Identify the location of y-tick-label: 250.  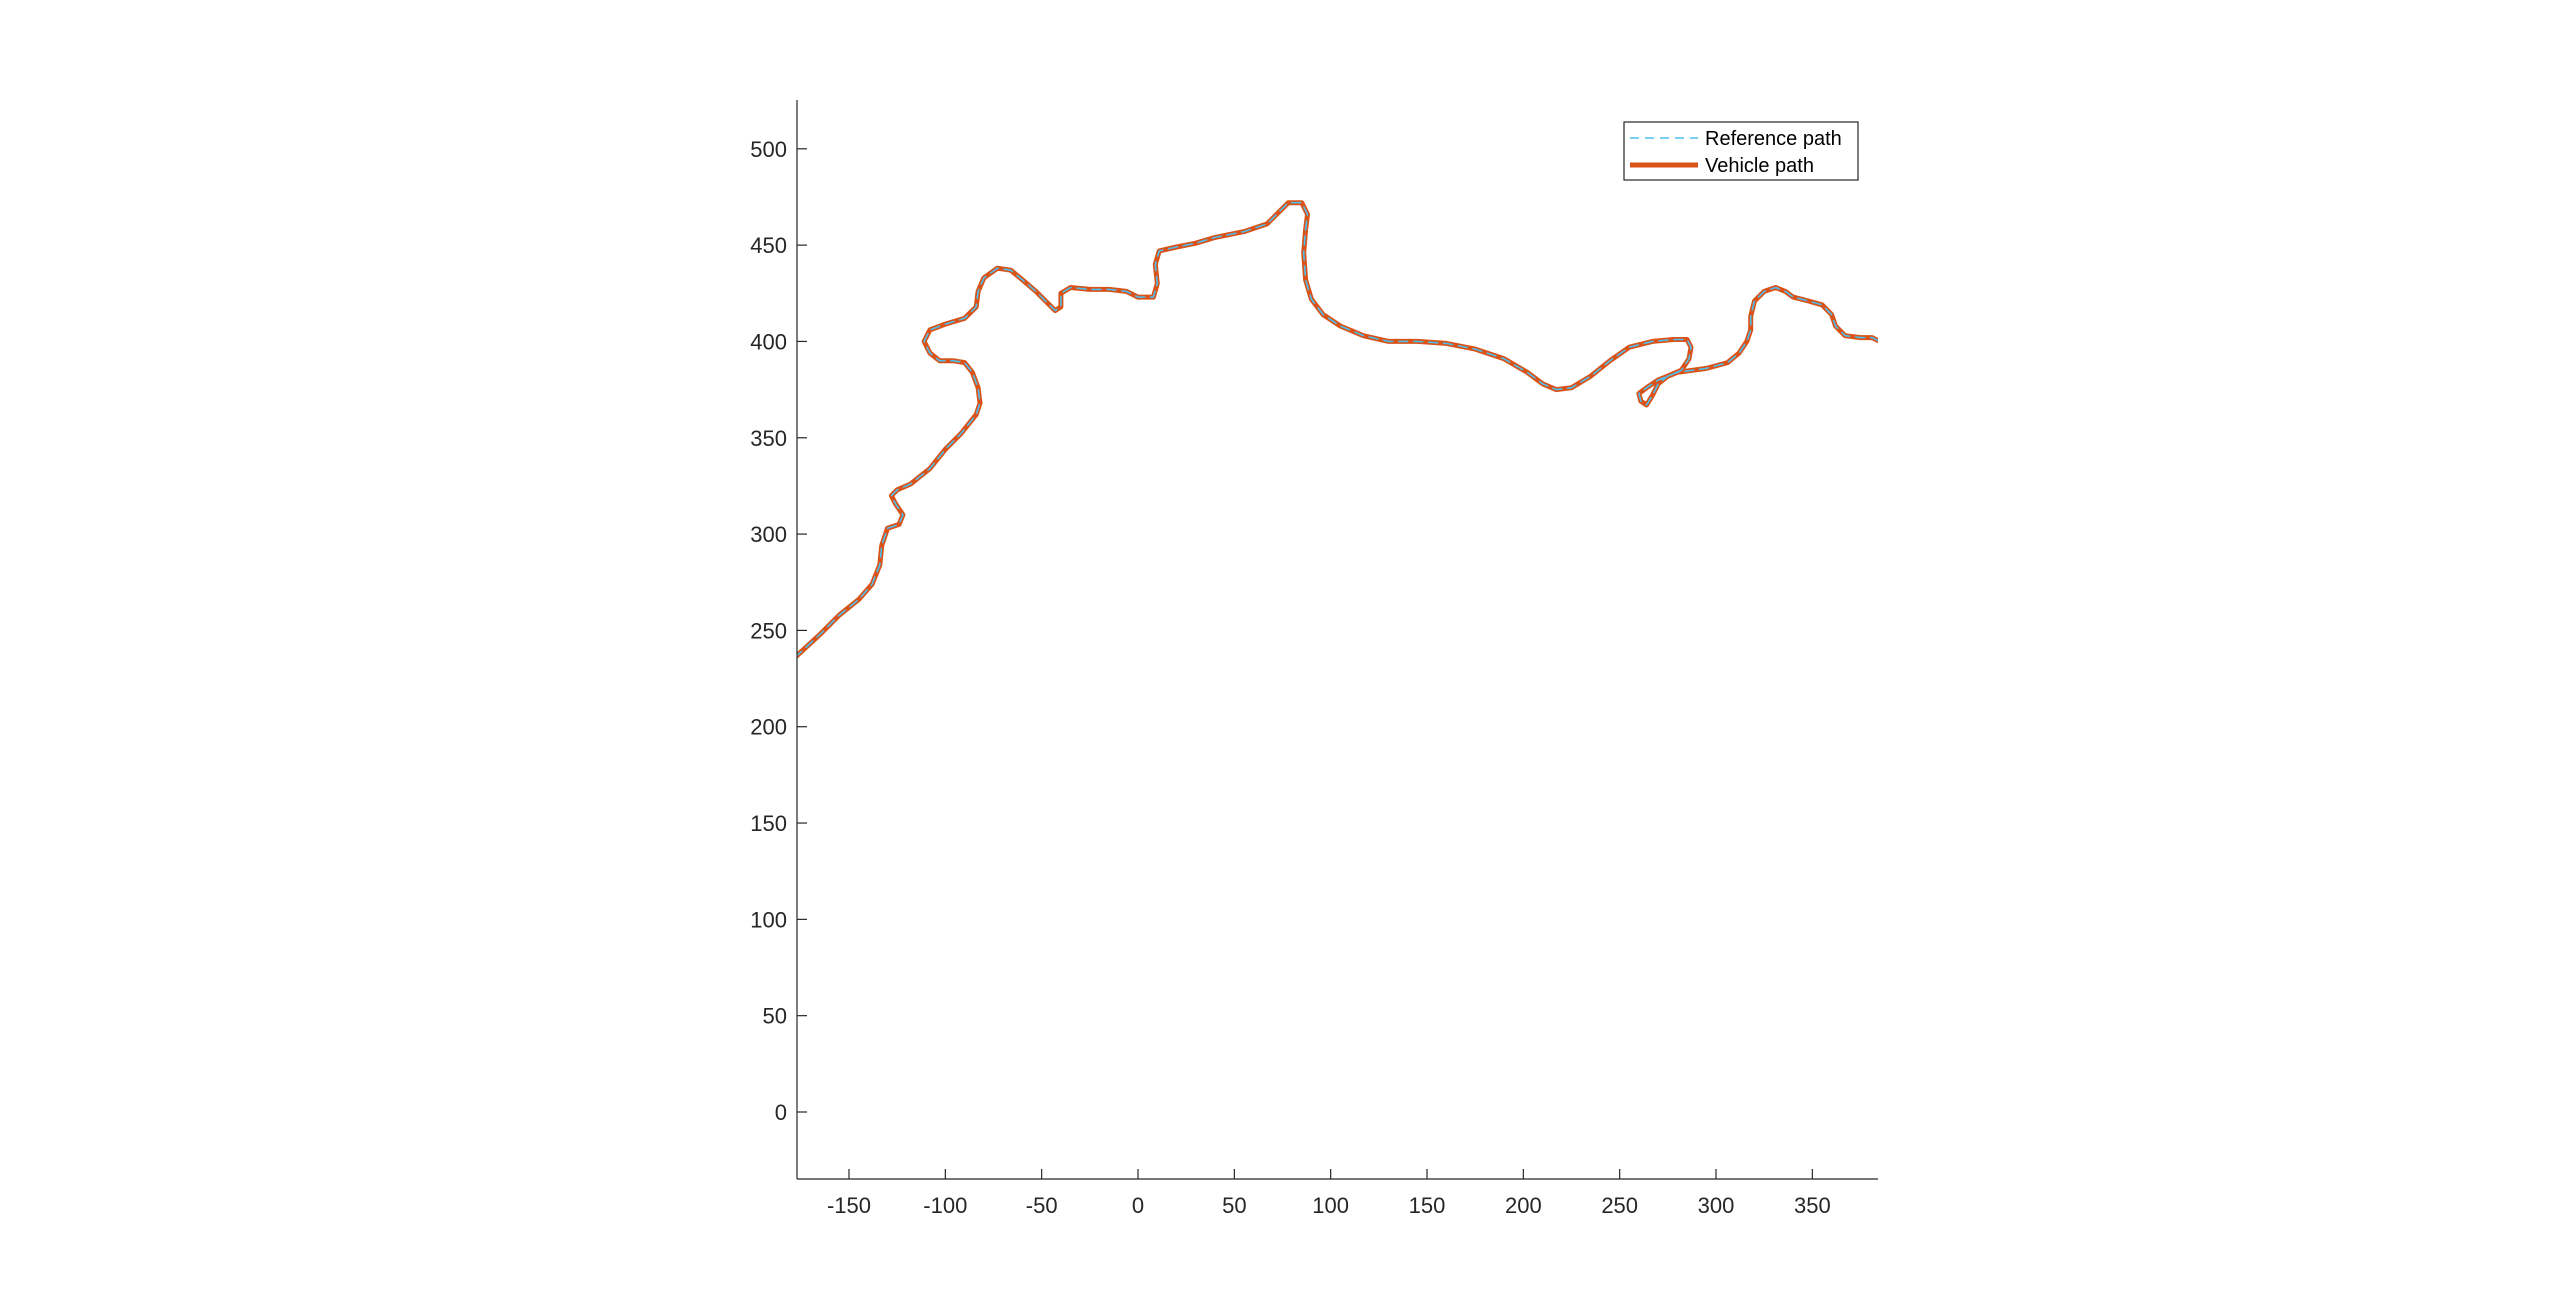
(768, 630).